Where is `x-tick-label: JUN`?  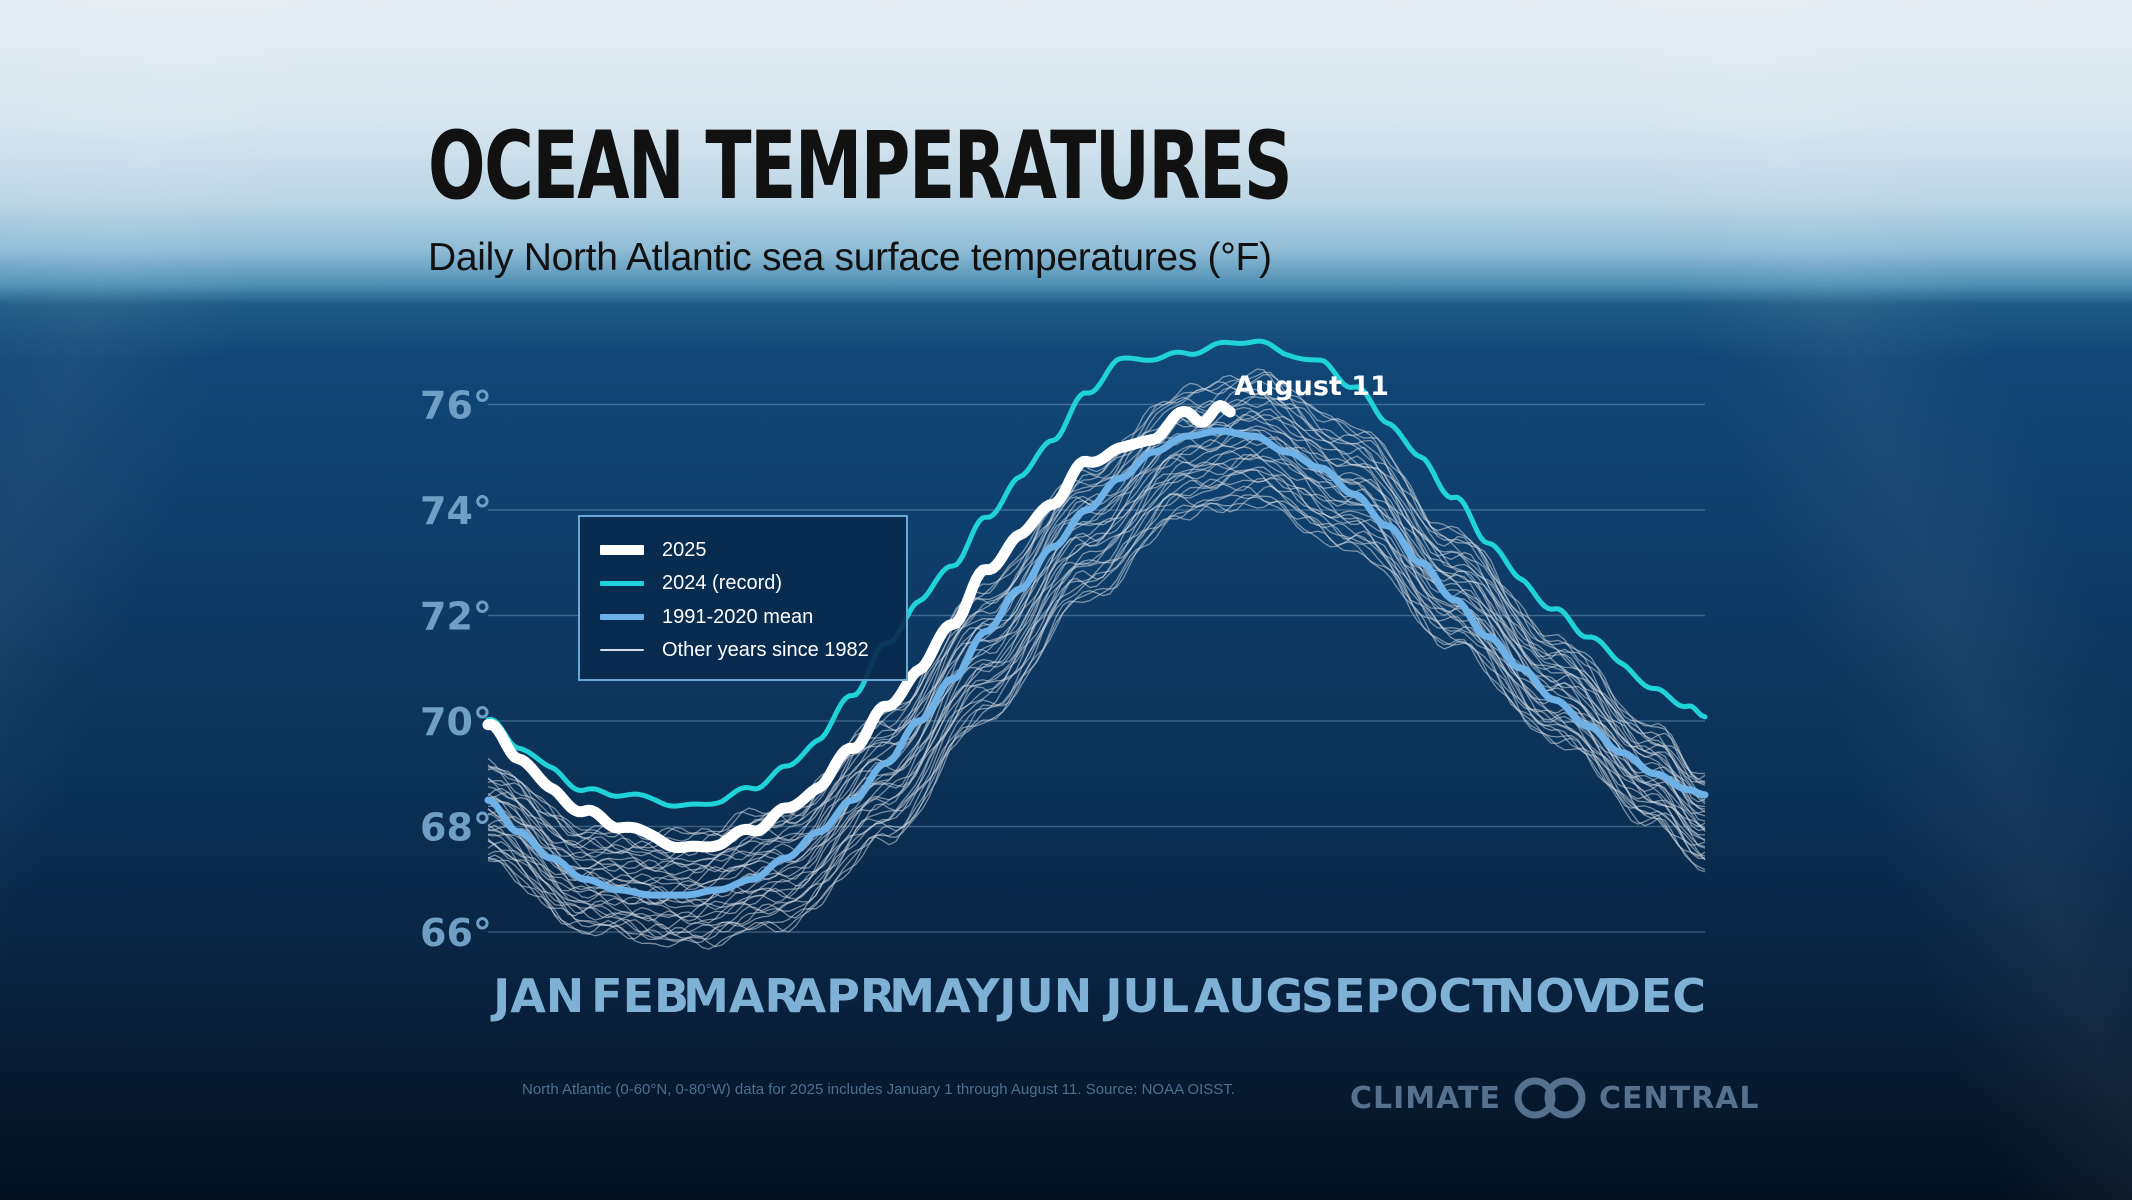
x-tick-label: JUN is located at coordinates (1044, 996).